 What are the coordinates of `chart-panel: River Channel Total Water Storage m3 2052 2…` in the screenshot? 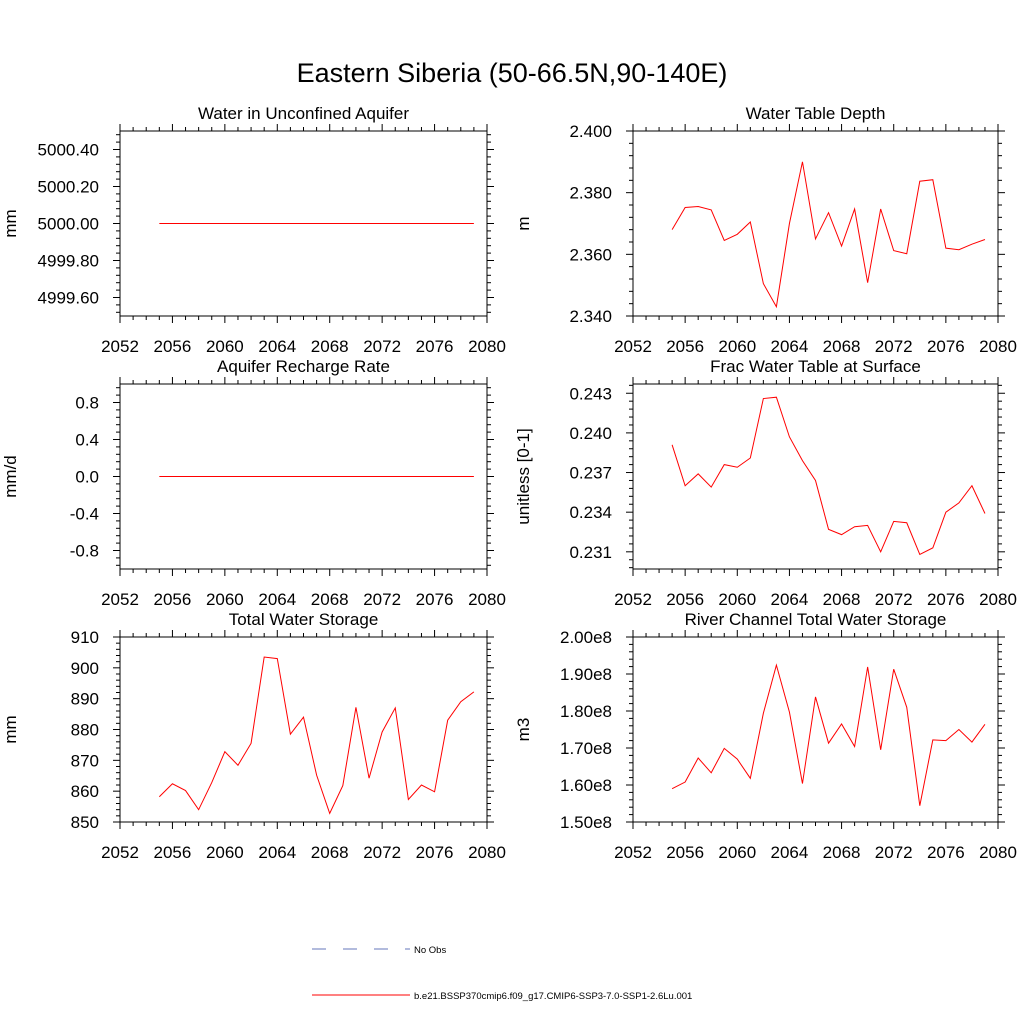 It's located at (765, 736).